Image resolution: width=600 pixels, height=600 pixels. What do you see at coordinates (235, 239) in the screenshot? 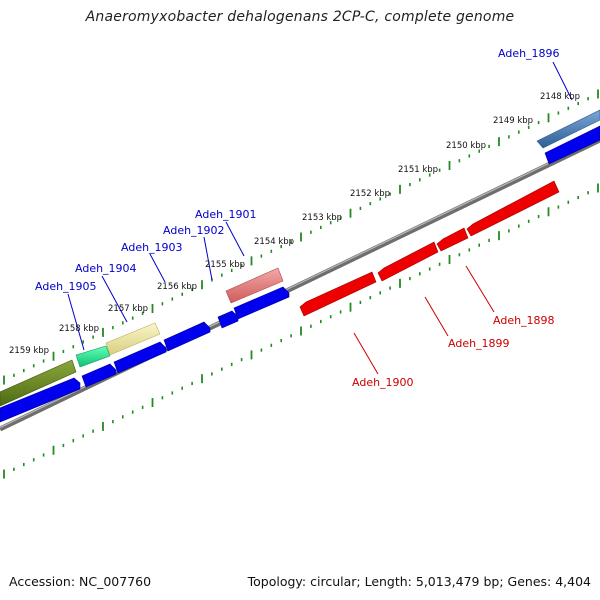
I see `leader-Adeh_1901` at bounding box center [235, 239].